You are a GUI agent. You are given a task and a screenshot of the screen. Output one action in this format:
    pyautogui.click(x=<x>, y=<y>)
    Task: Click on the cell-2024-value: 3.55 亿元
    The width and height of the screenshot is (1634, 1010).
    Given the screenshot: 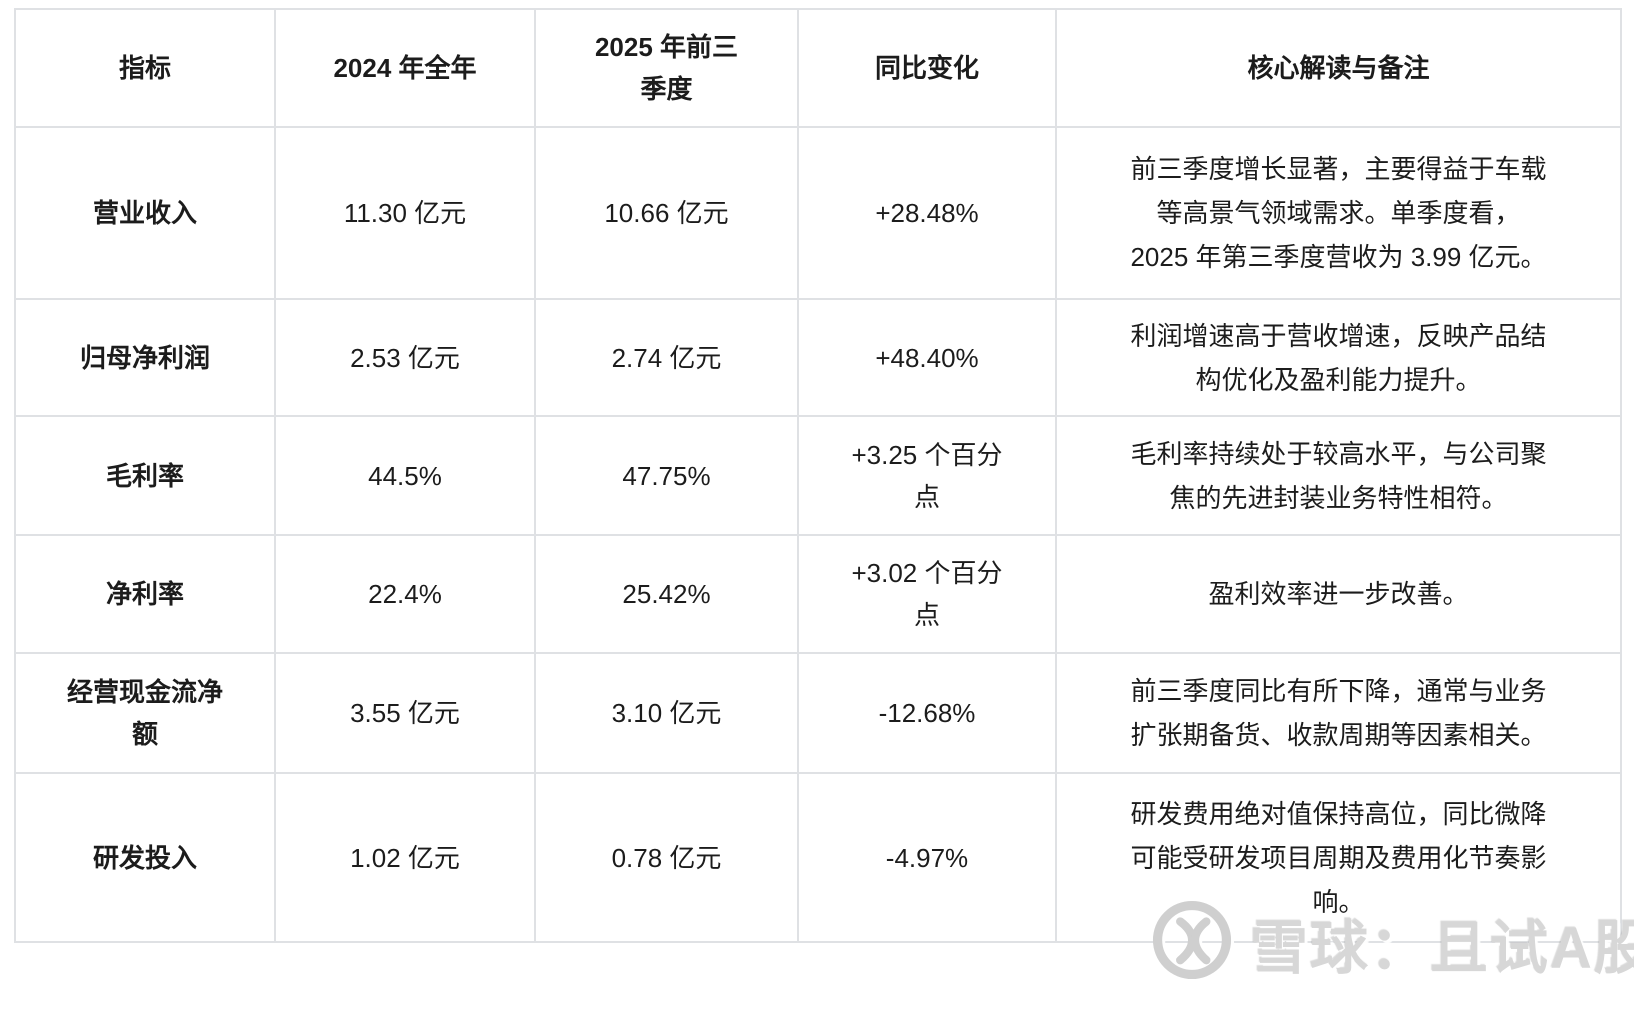 What is the action you would take?
    pyautogui.click(x=405, y=713)
    